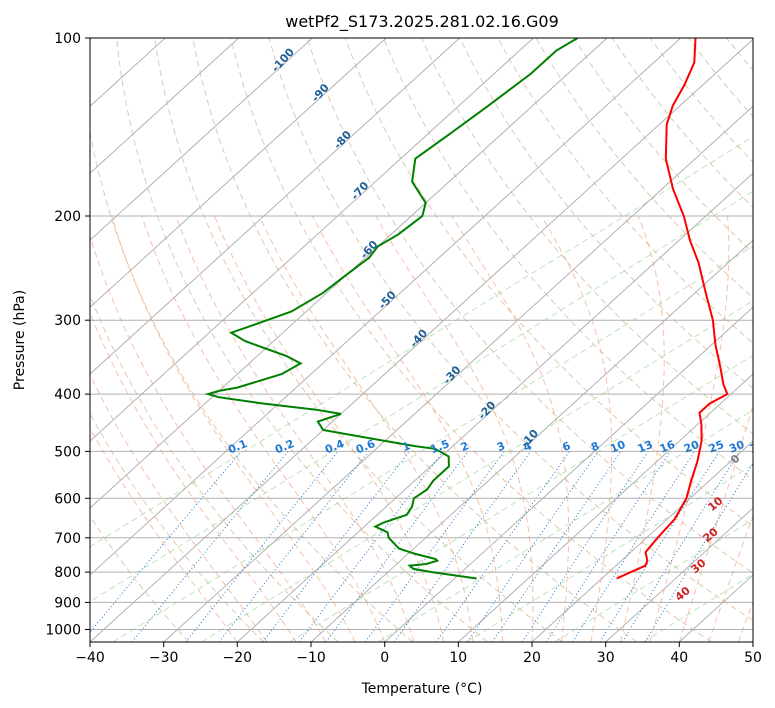 The width and height of the screenshot is (775, 708). I want to click on isotherm-label: -60, so click(369, 250).